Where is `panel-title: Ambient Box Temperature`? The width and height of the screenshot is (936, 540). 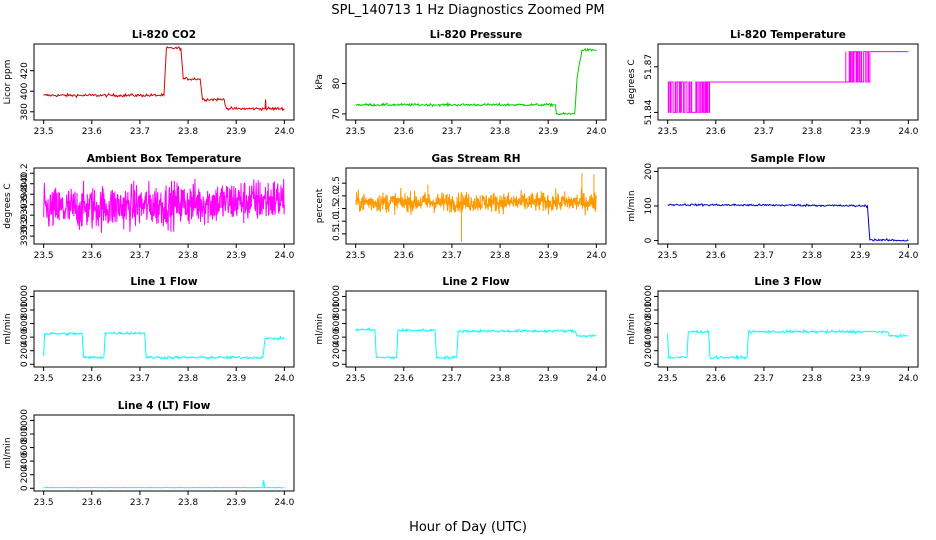 panel-title: Ambient Box Temperature is located at coordinates (164, 159).